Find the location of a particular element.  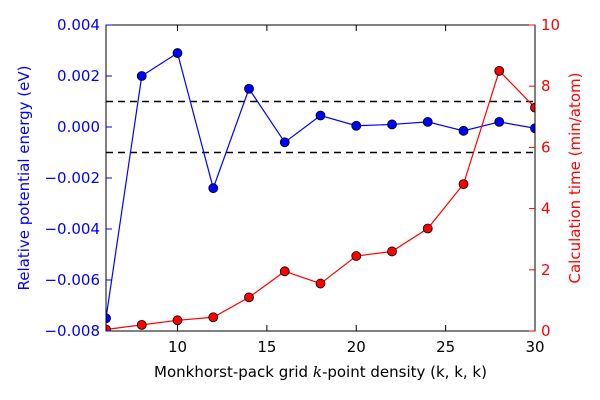

y-left-tick-label-2: 0.002 is located at coordinates (78, 76).